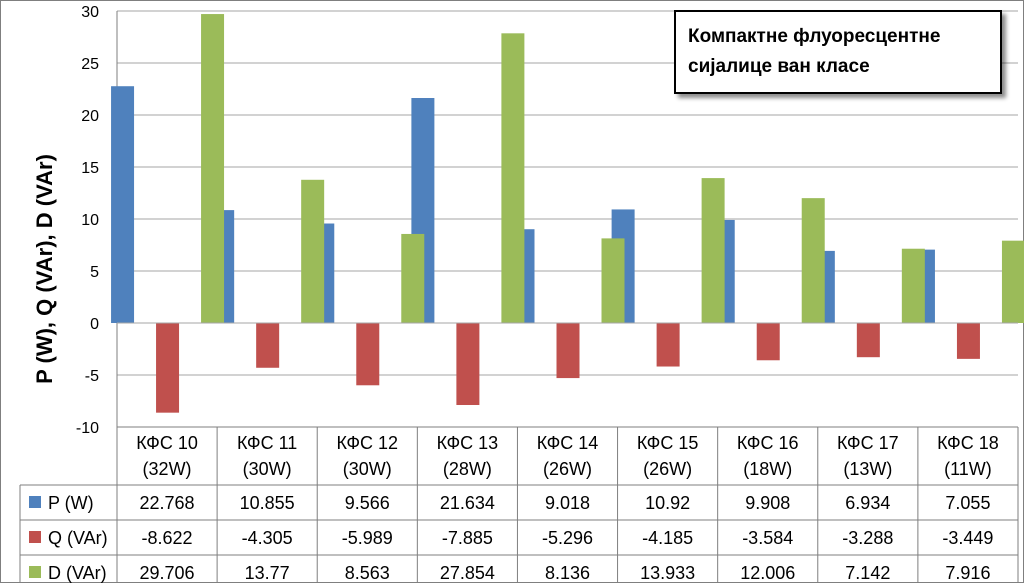 The image size is (1024, 583). Describe the element at coordinates (467, 469) in the screenshot. I see `category-label: (28W)` at that location.